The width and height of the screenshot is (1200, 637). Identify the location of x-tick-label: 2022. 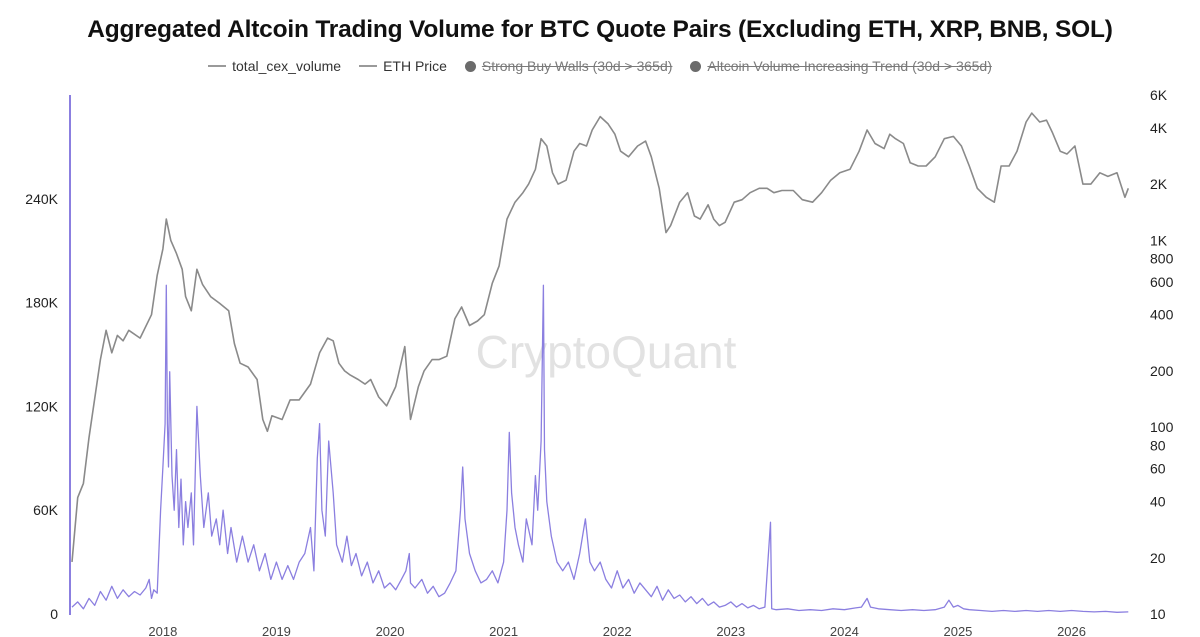
(617, 630).